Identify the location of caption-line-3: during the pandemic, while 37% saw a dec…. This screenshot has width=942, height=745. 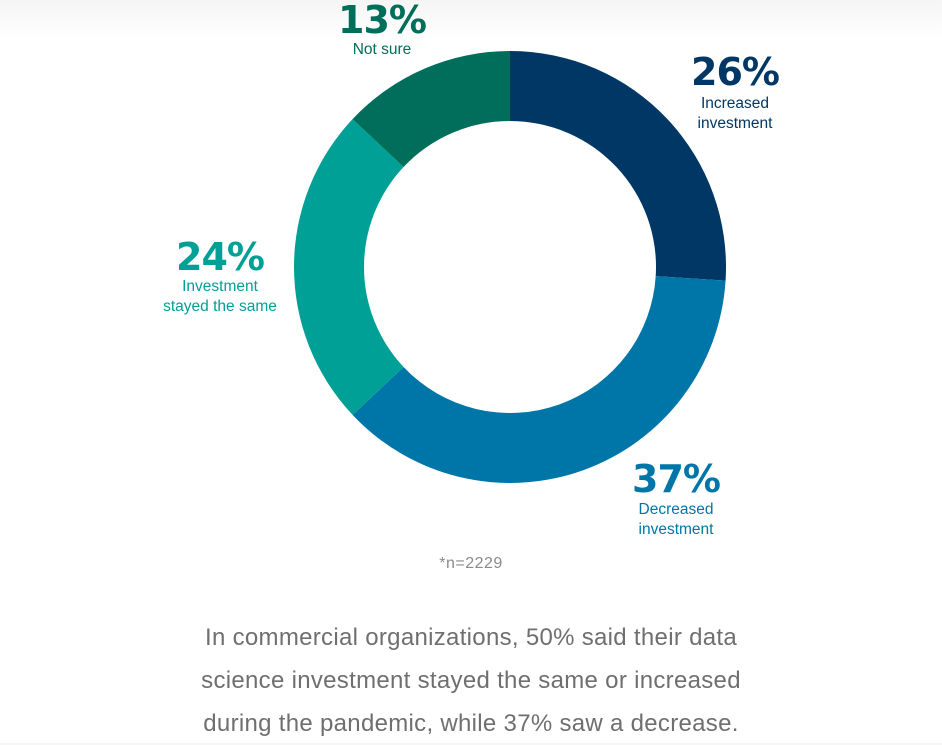
(471, 723).